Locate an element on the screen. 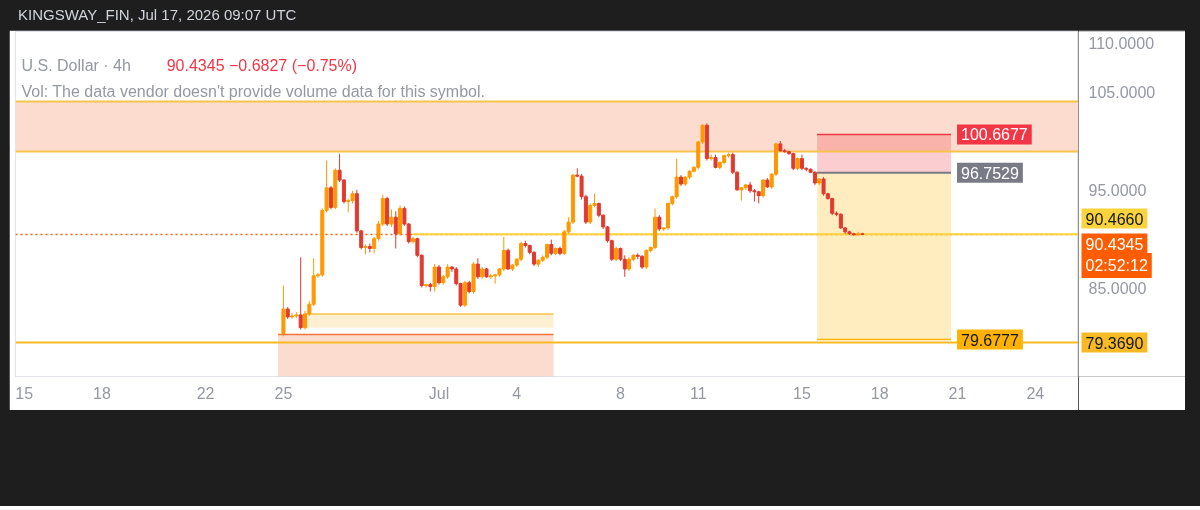  data-label: 79.6777 is located at coordinates (990, 340).